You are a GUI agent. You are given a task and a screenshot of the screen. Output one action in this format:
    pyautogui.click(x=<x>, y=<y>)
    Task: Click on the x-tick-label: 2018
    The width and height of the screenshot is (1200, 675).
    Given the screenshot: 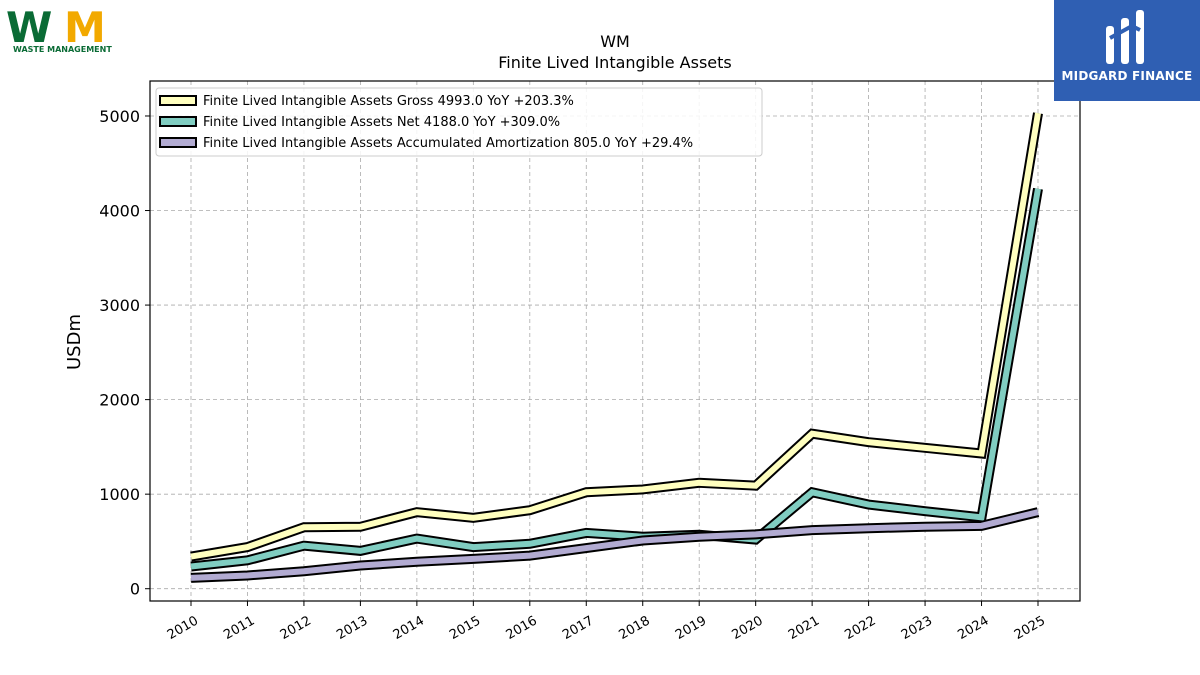 What is the action you would take?
    pyautogui.click(x=635, y=628)
    